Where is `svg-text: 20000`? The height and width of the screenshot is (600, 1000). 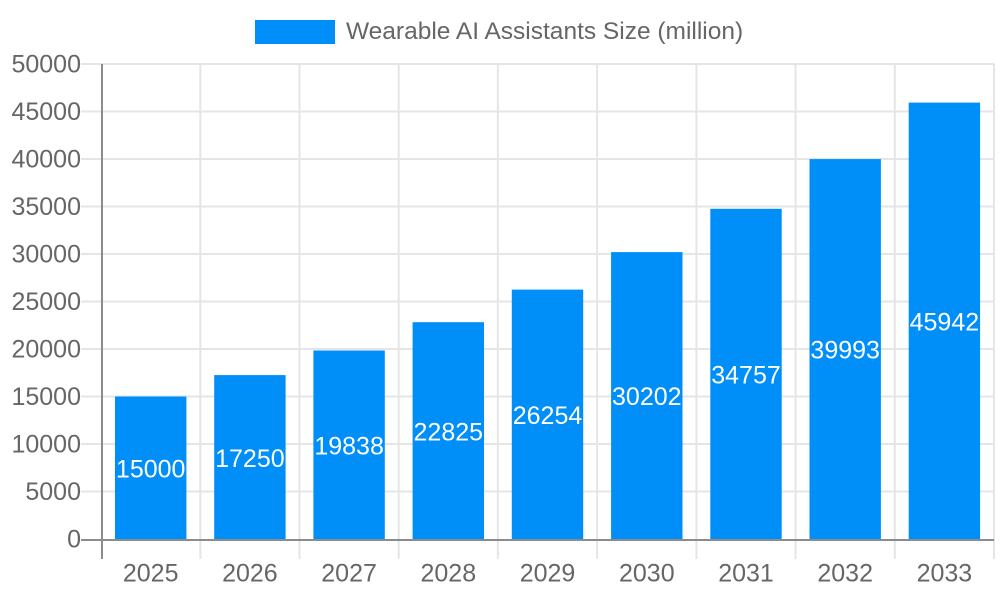
svg-text: 20000 is located at coordinates (46, 350).